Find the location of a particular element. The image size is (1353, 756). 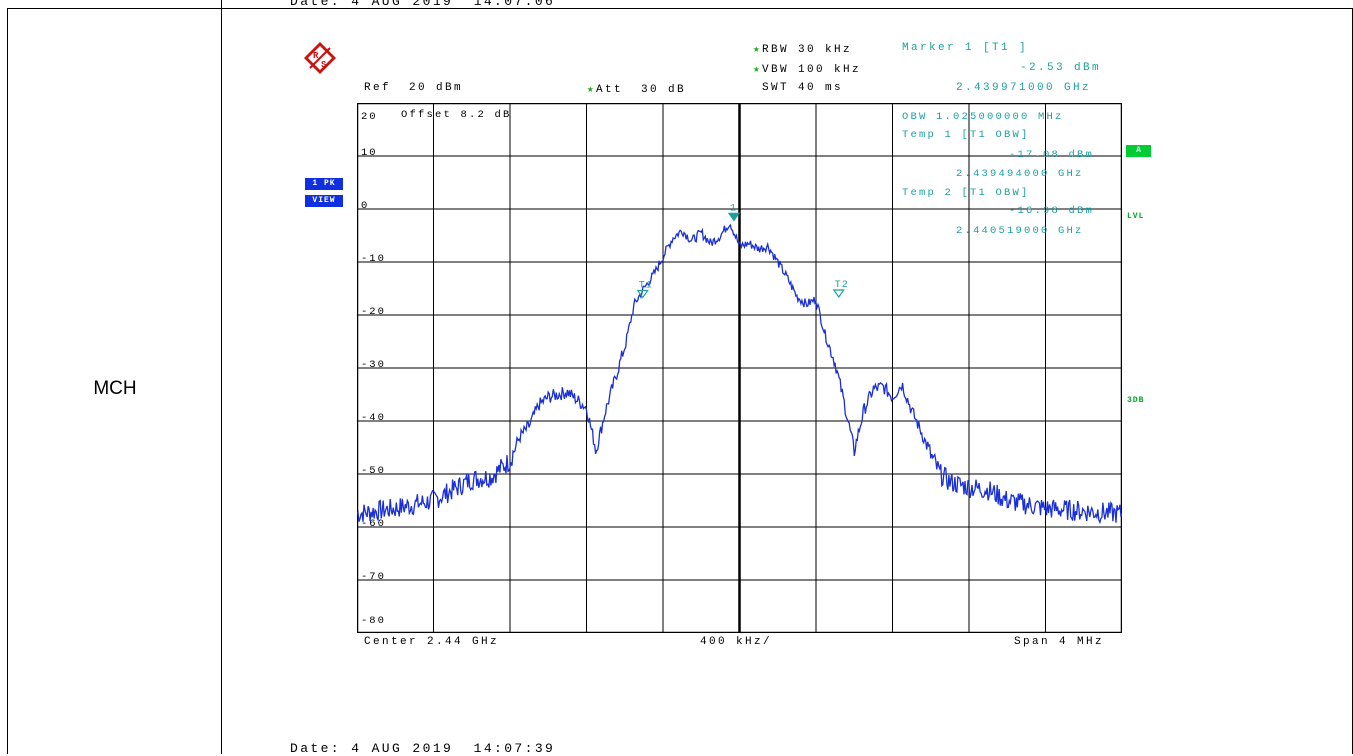

y-tick-label: -70 is located at coordinates (373, 577).